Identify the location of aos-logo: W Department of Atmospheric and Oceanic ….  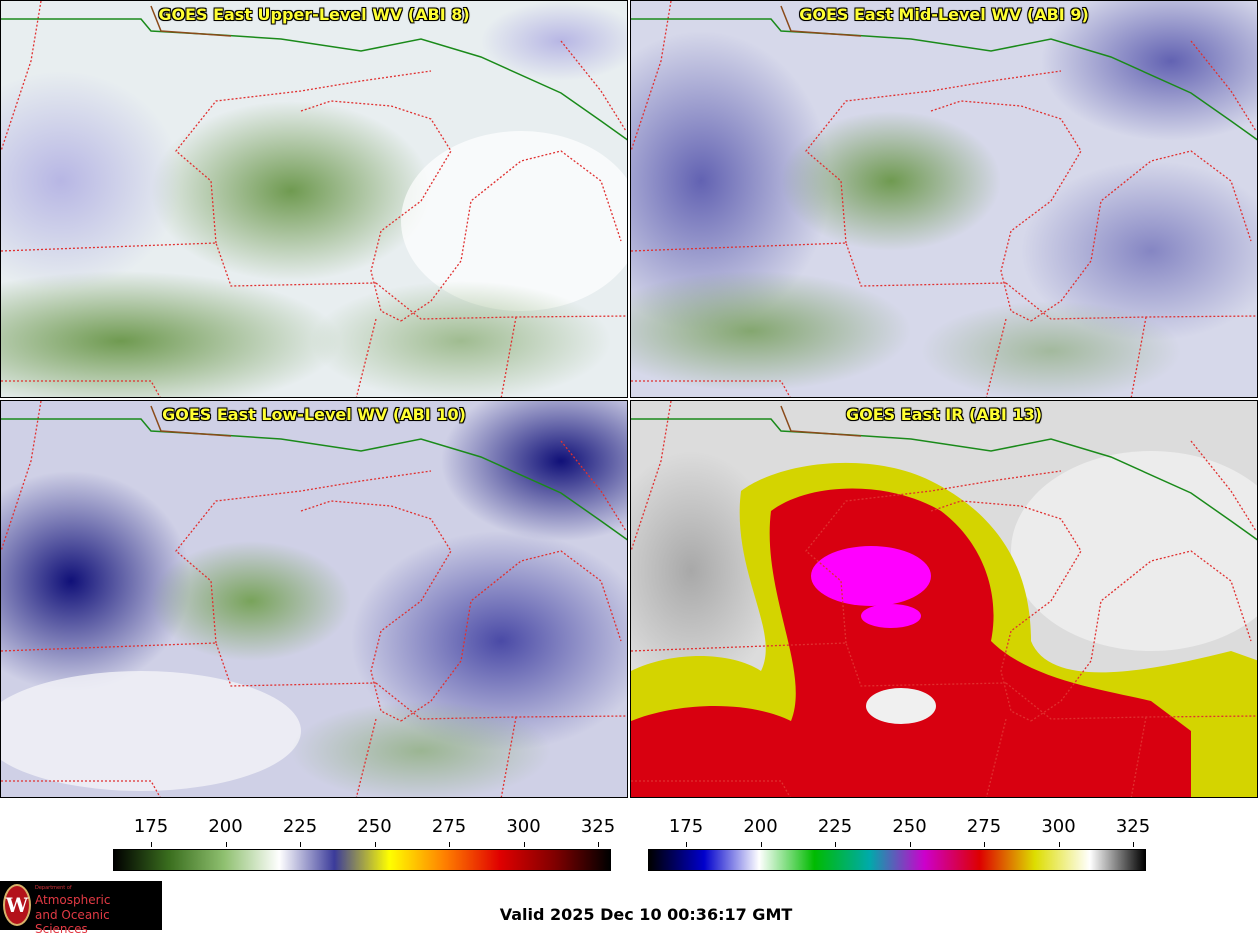
(81, 908).